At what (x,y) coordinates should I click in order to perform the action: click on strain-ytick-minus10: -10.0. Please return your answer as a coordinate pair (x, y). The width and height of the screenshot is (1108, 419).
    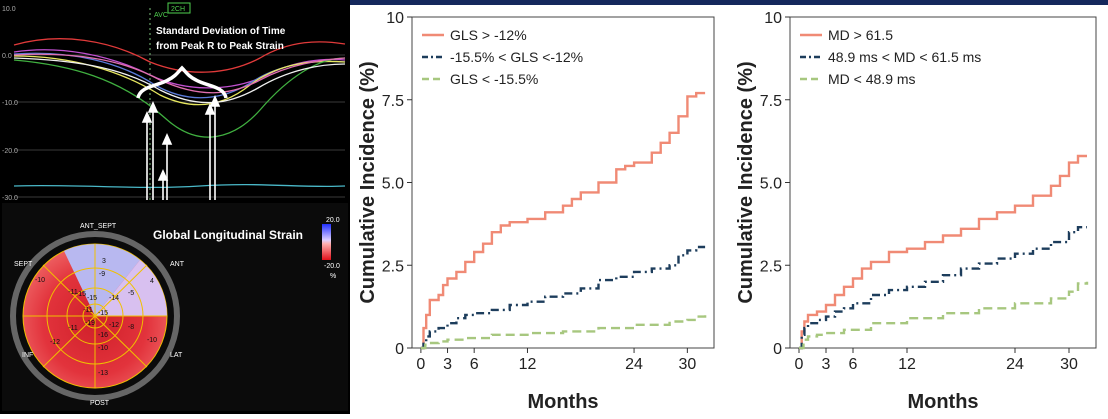
    Looking at the image, I should click on (10, 103).